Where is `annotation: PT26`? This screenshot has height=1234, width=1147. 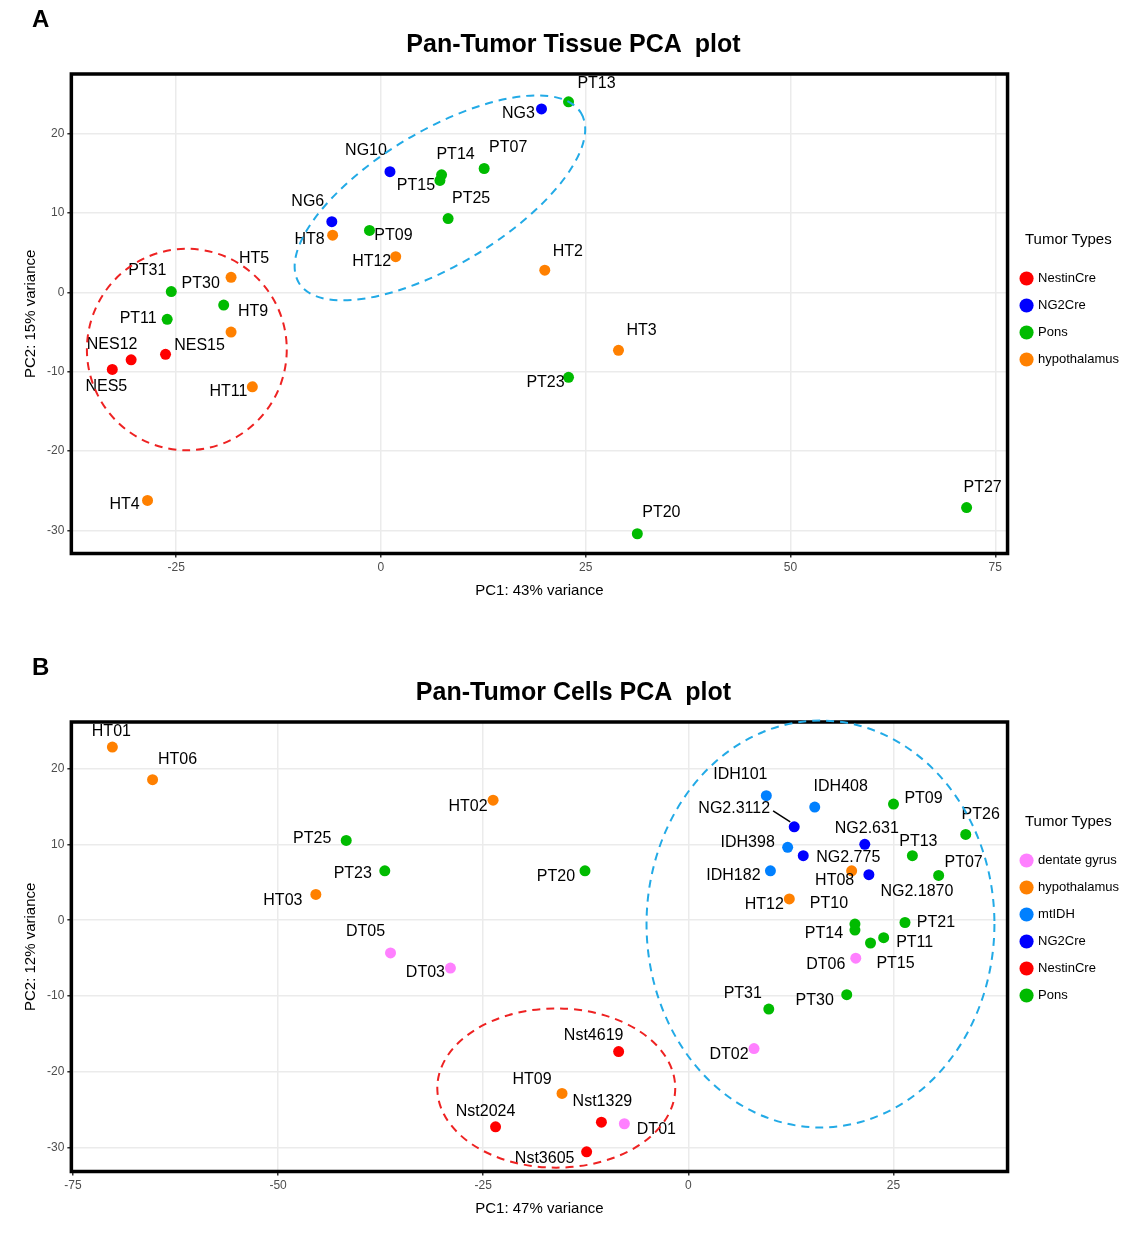
annotation: PT26 is located at coordinates (980, 813).